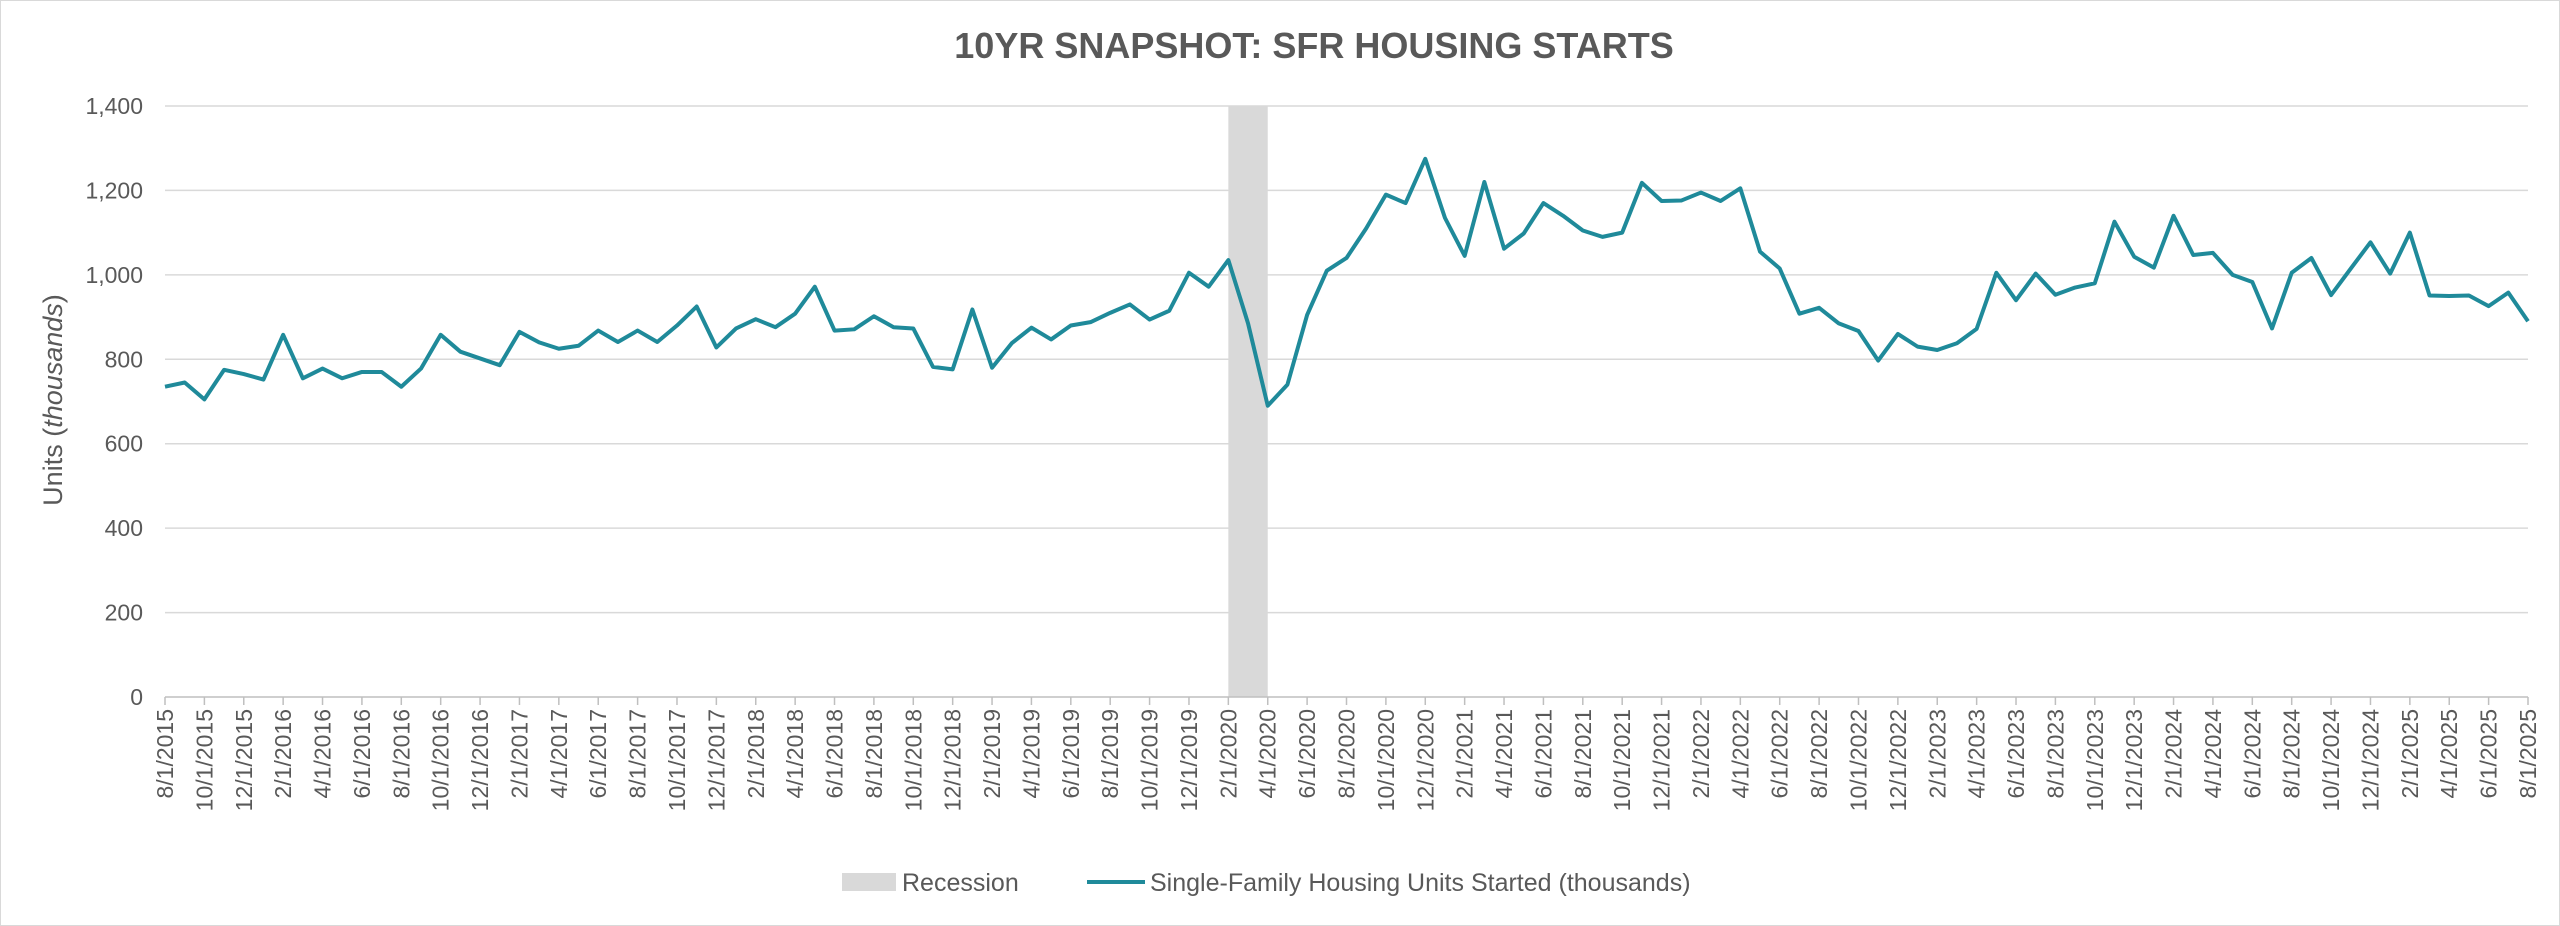  Describe the element at coordinates (716, 760) in the screenshot. I see `x-tick-label: 12/1/2017` at that location.